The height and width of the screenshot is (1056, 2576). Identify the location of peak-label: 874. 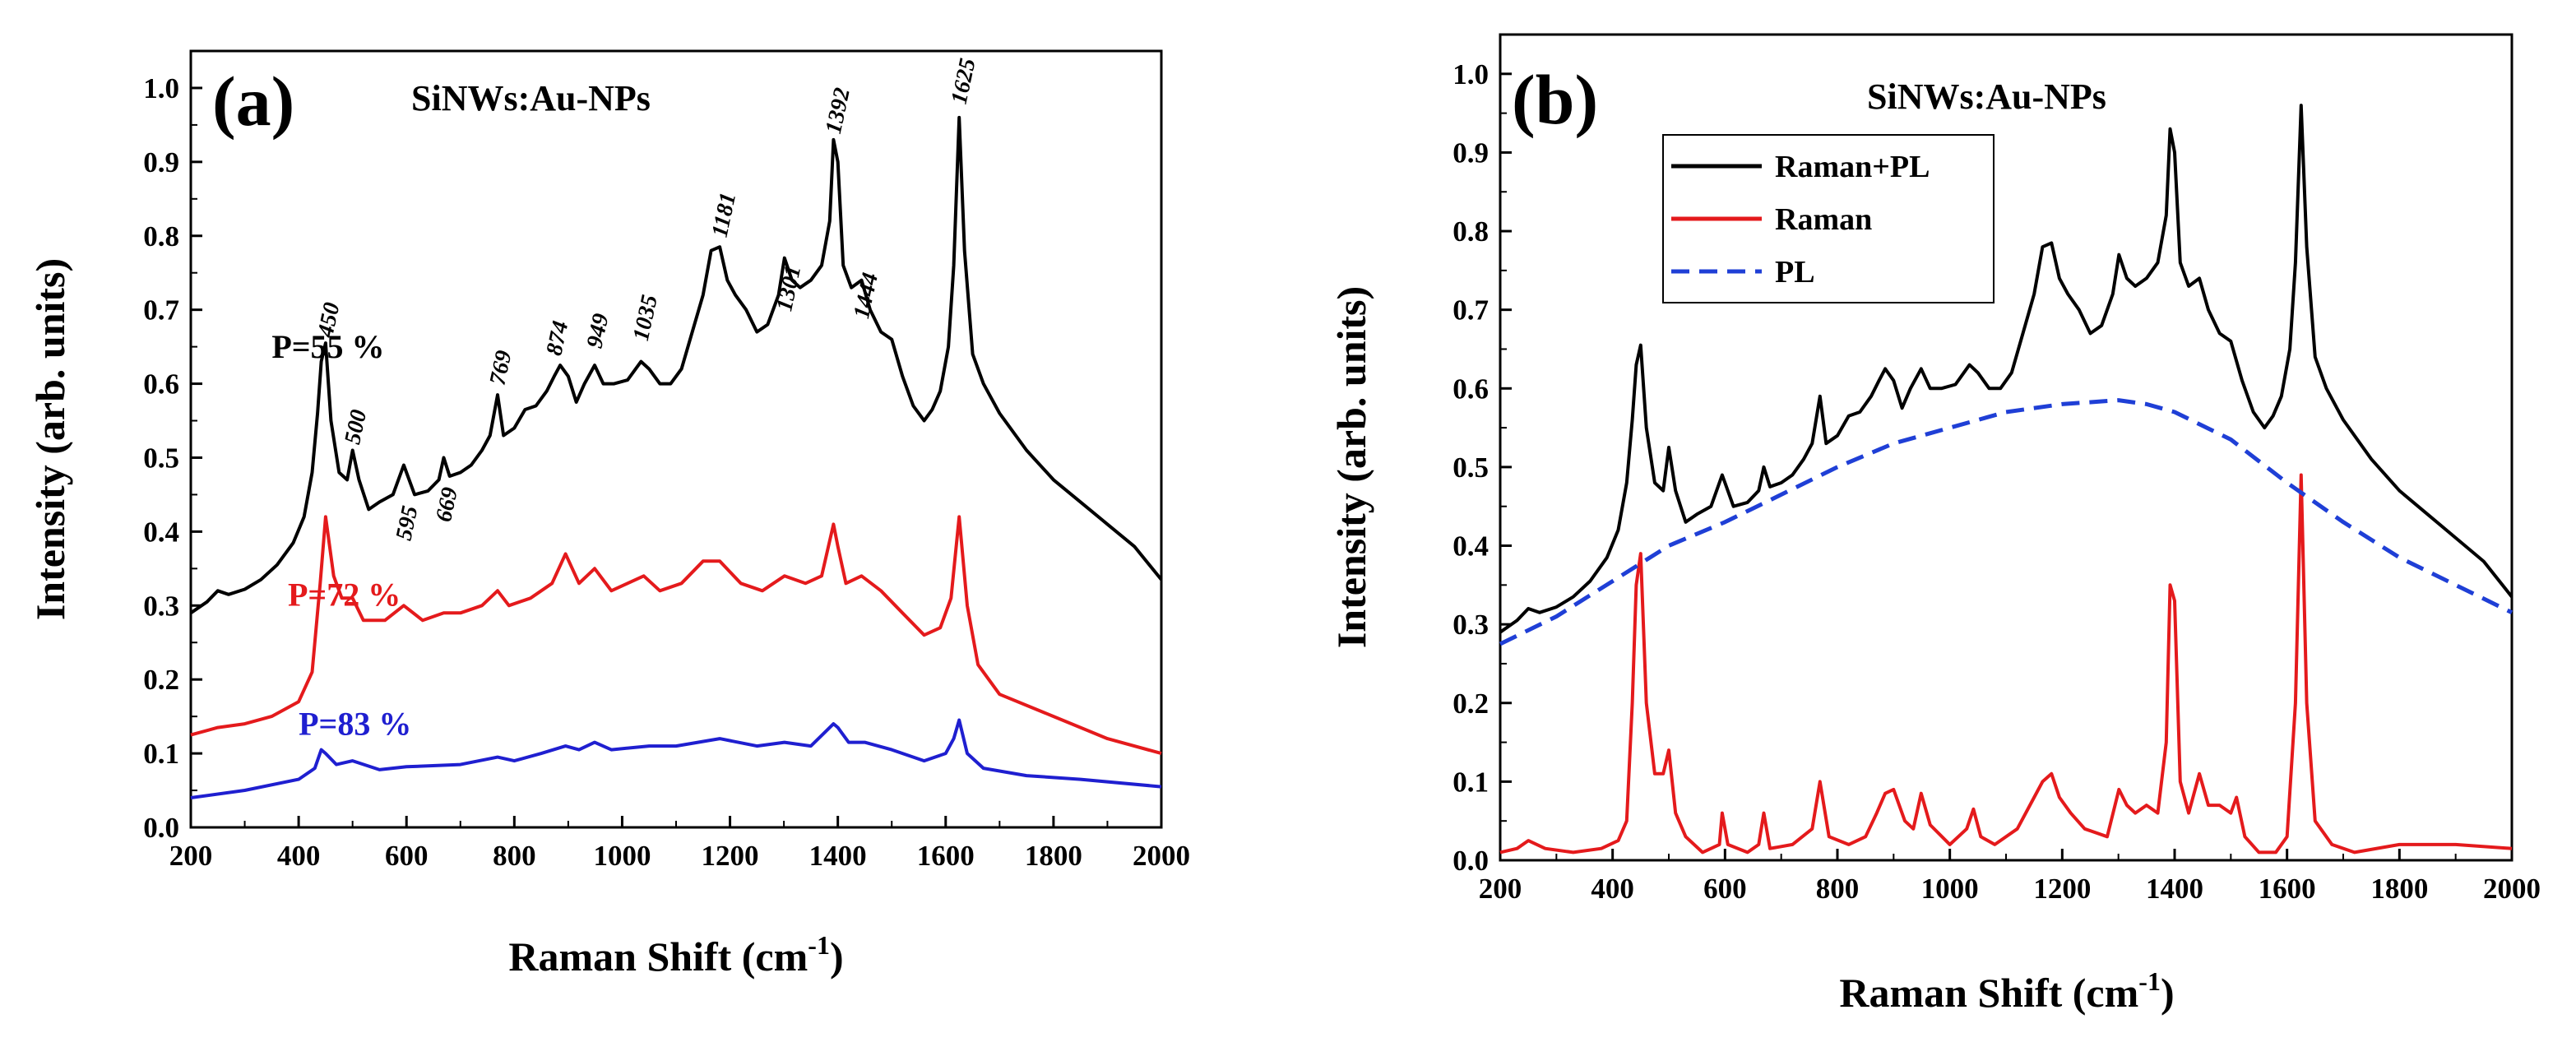
(557, 339).